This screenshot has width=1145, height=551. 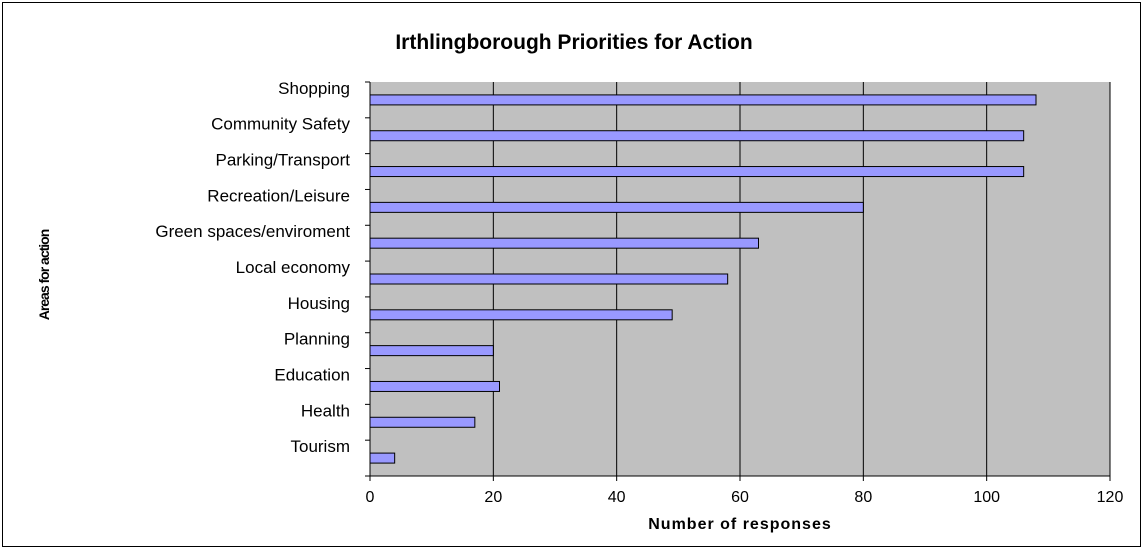 What do you see at coordinates (317, 339) in the screenshot?
I see `category-label: Planning` at bounding box center [317, 339].